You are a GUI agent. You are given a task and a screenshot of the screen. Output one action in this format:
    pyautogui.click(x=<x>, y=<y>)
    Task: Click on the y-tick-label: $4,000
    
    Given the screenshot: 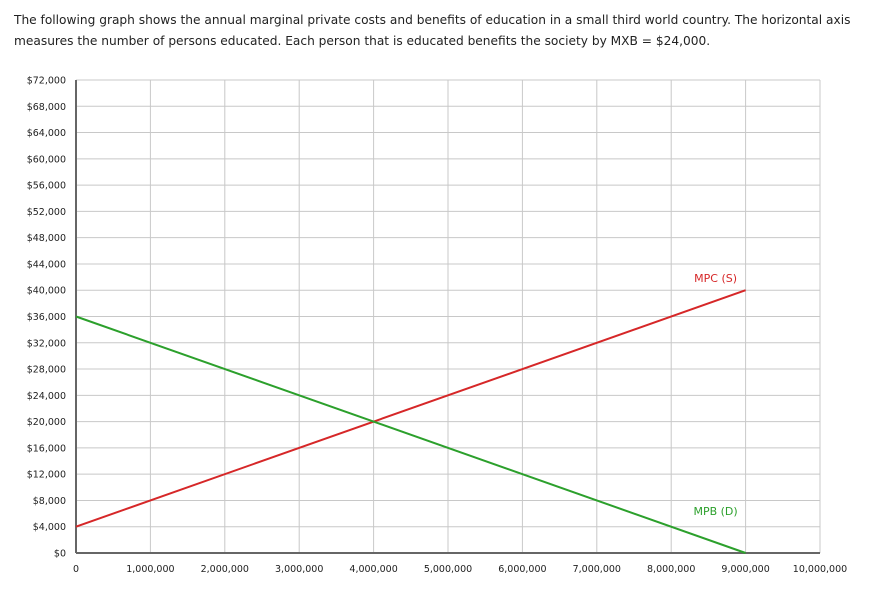 What is the action you would take?
    pyautogui.click(x=49, y=527)
    